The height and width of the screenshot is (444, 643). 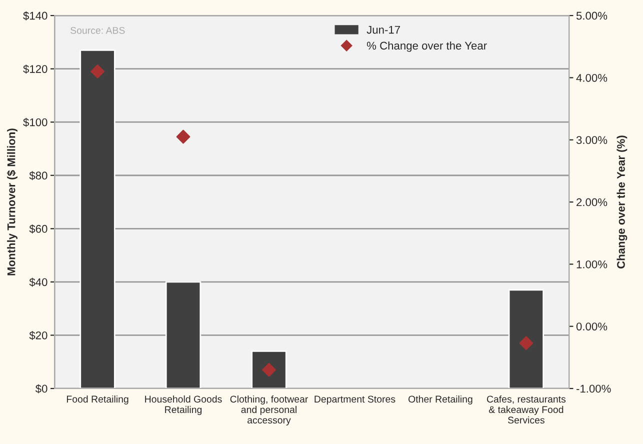 What do you see at coordinates (622, 202) in the screenshot?
I see `y2-axis-title: Change over the Year (%)` at bounding box center [622, 202].